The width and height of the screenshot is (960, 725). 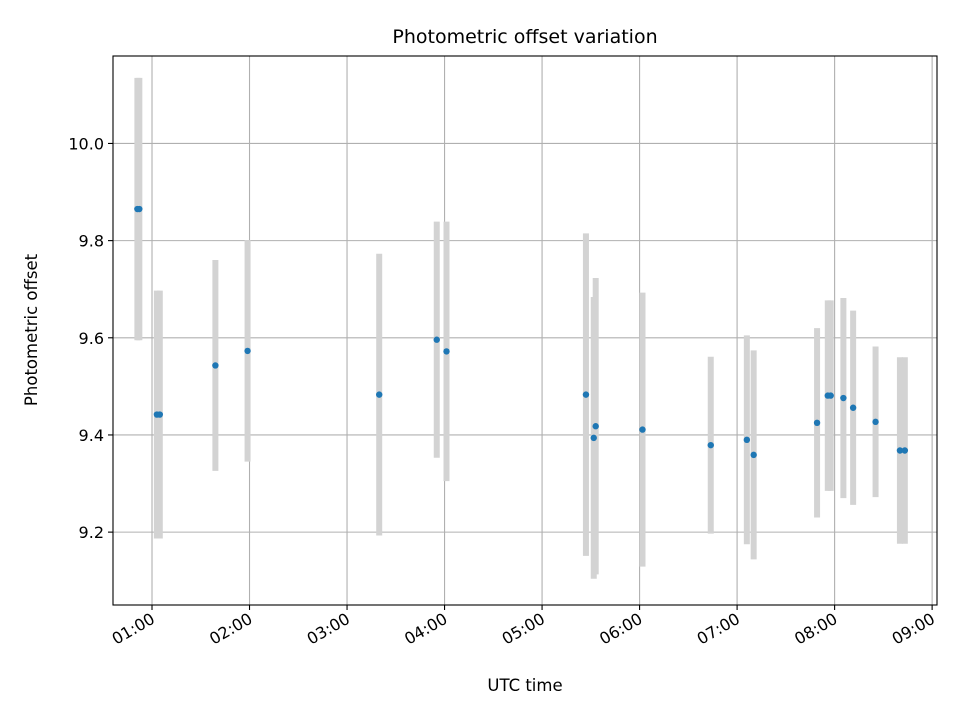 What do you see at coordinates (91, 532) in the screenshot?
I see `y-tick-label: 9.2` at bounding box center [91, 532].